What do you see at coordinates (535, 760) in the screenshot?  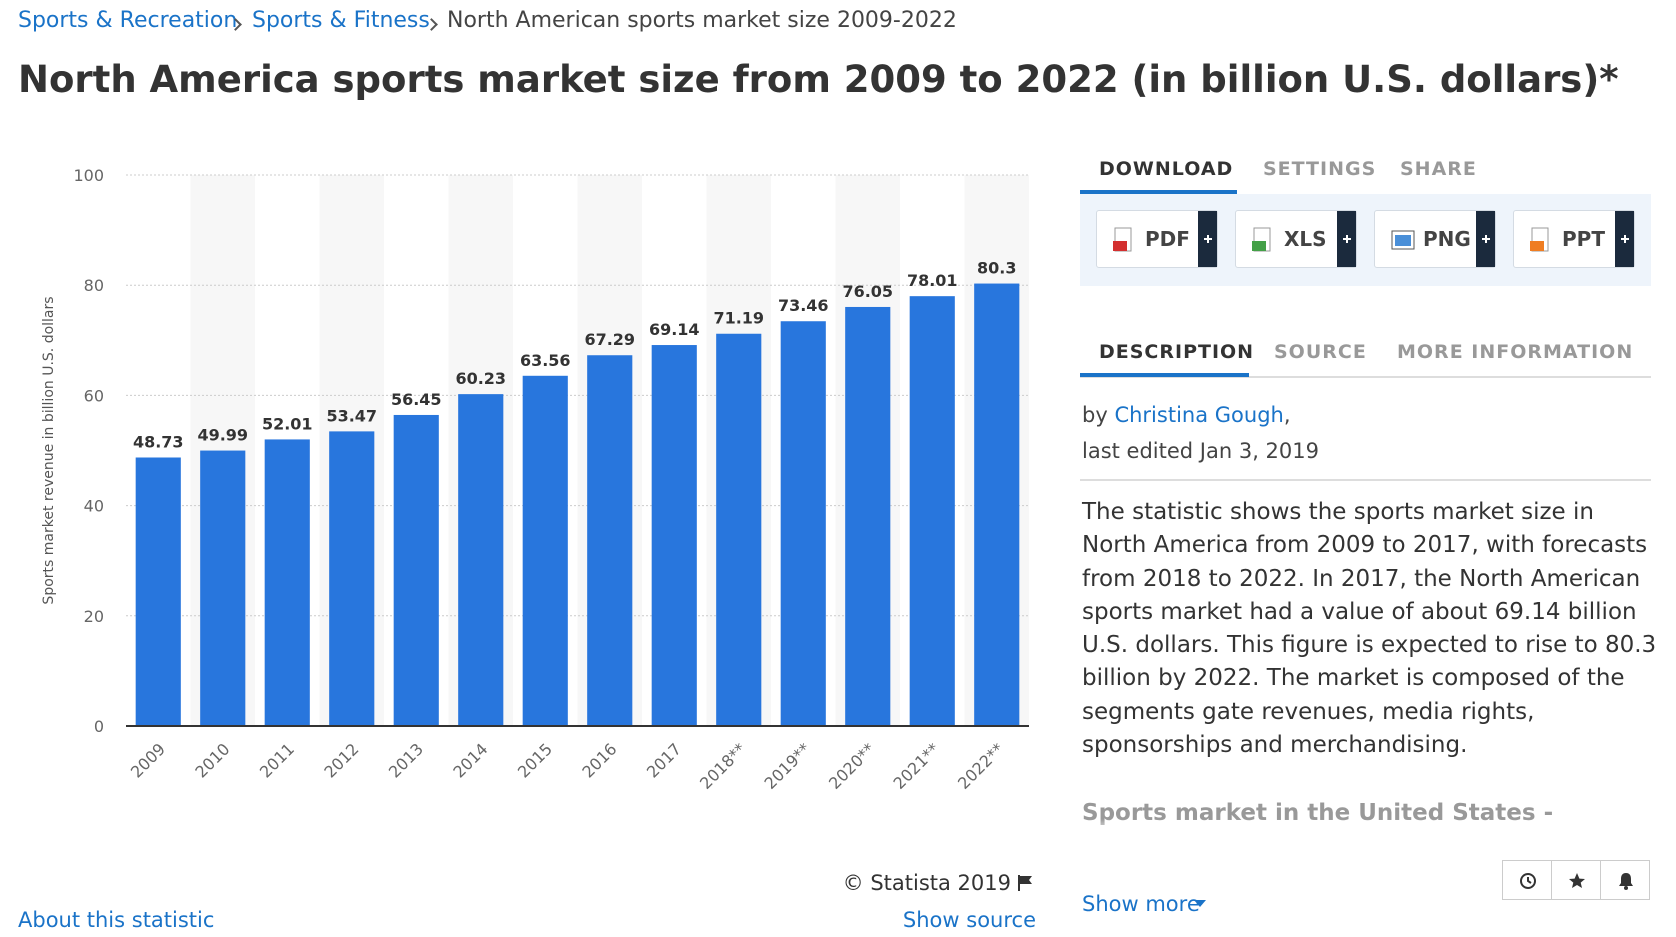 I see `x-tick-label: 2015` at bounding box center [535, 760].